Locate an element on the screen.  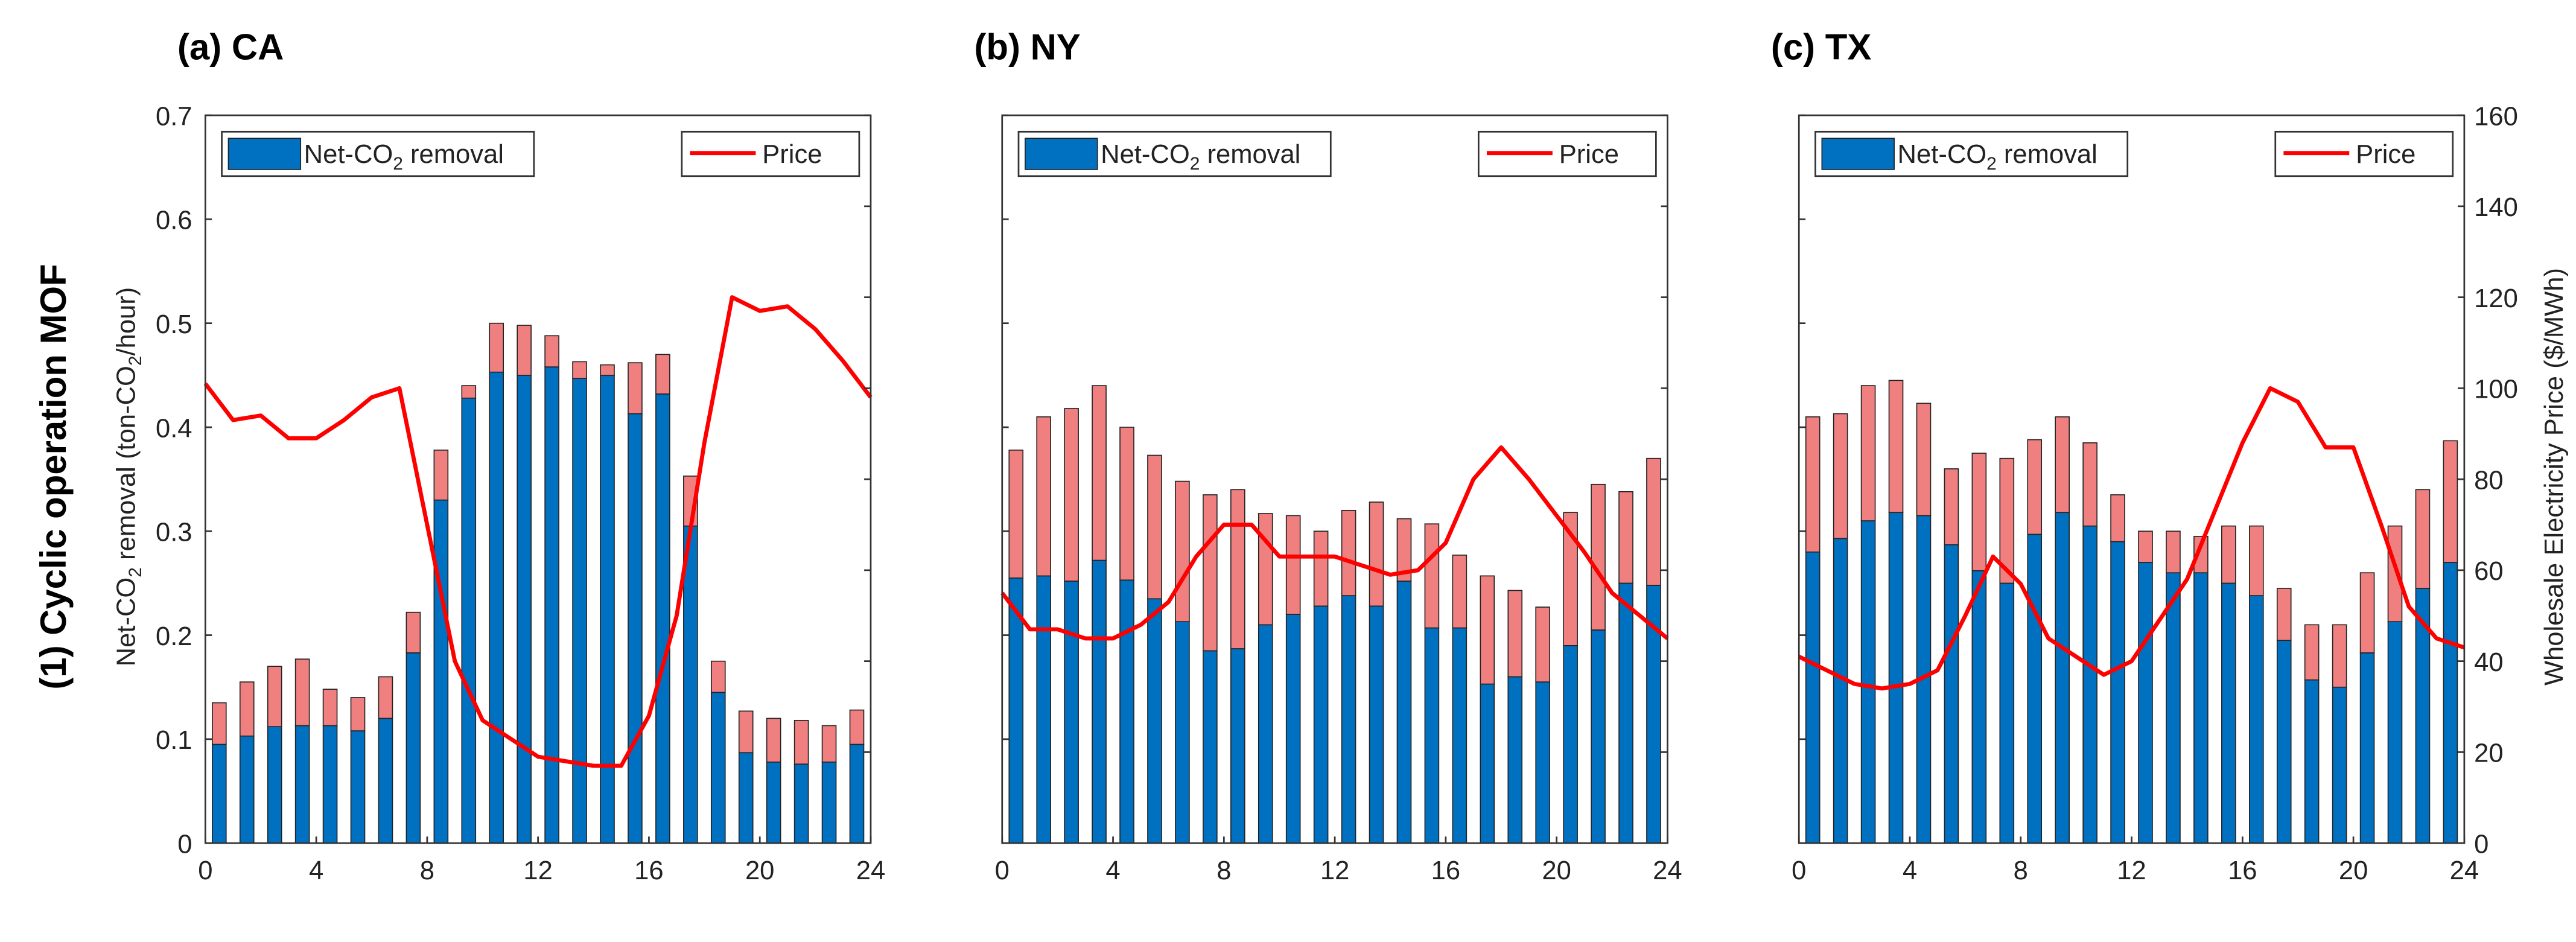
legend-label: Net-CO2 removal is located at coordinates (404, 157).